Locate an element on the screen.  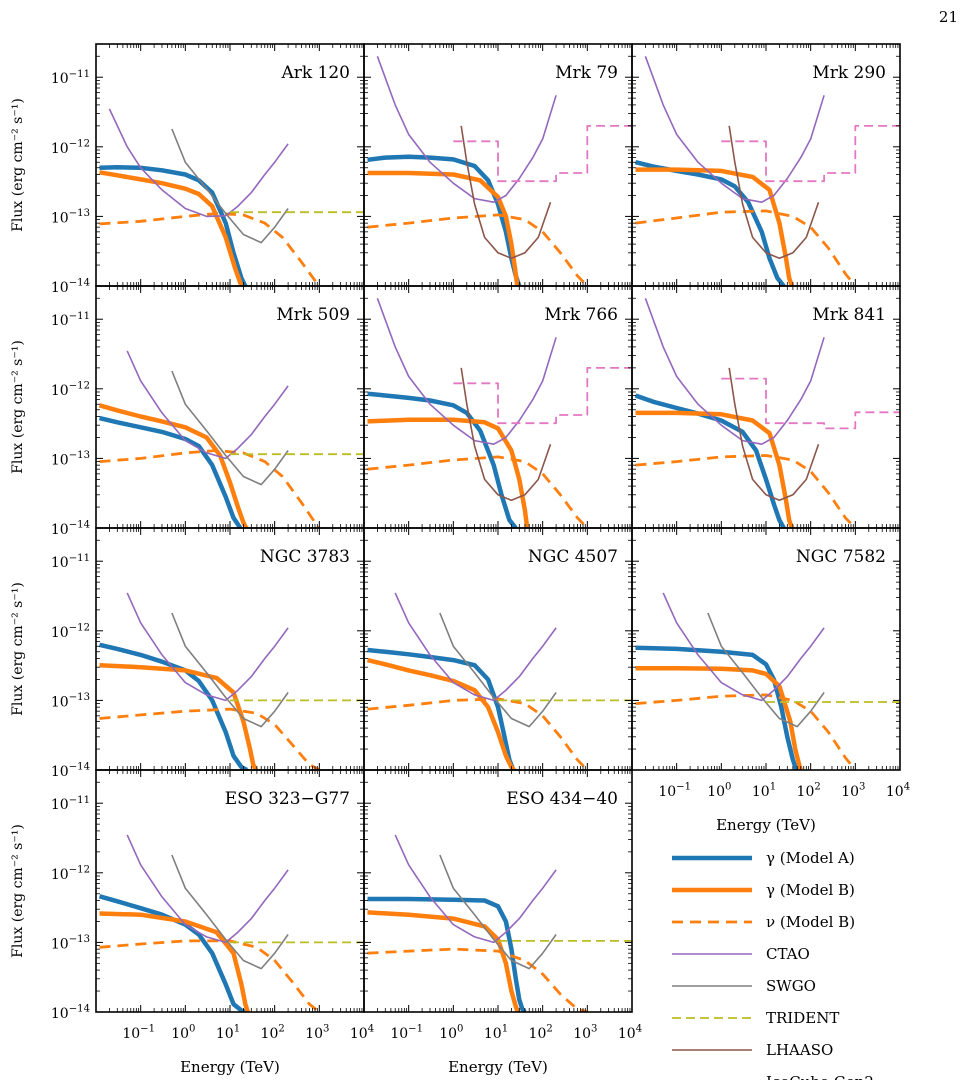
series-lhaaso-line is located at coordinates (506, 434).